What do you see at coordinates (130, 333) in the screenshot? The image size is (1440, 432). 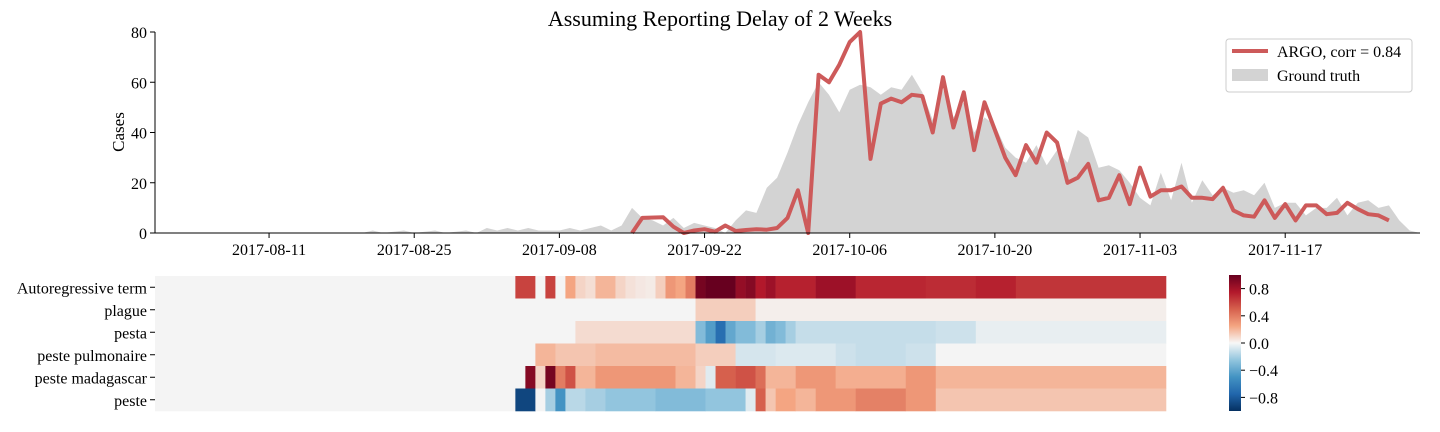 I see `heatmap-row-label: pesta` at bounding box center [130, 333].